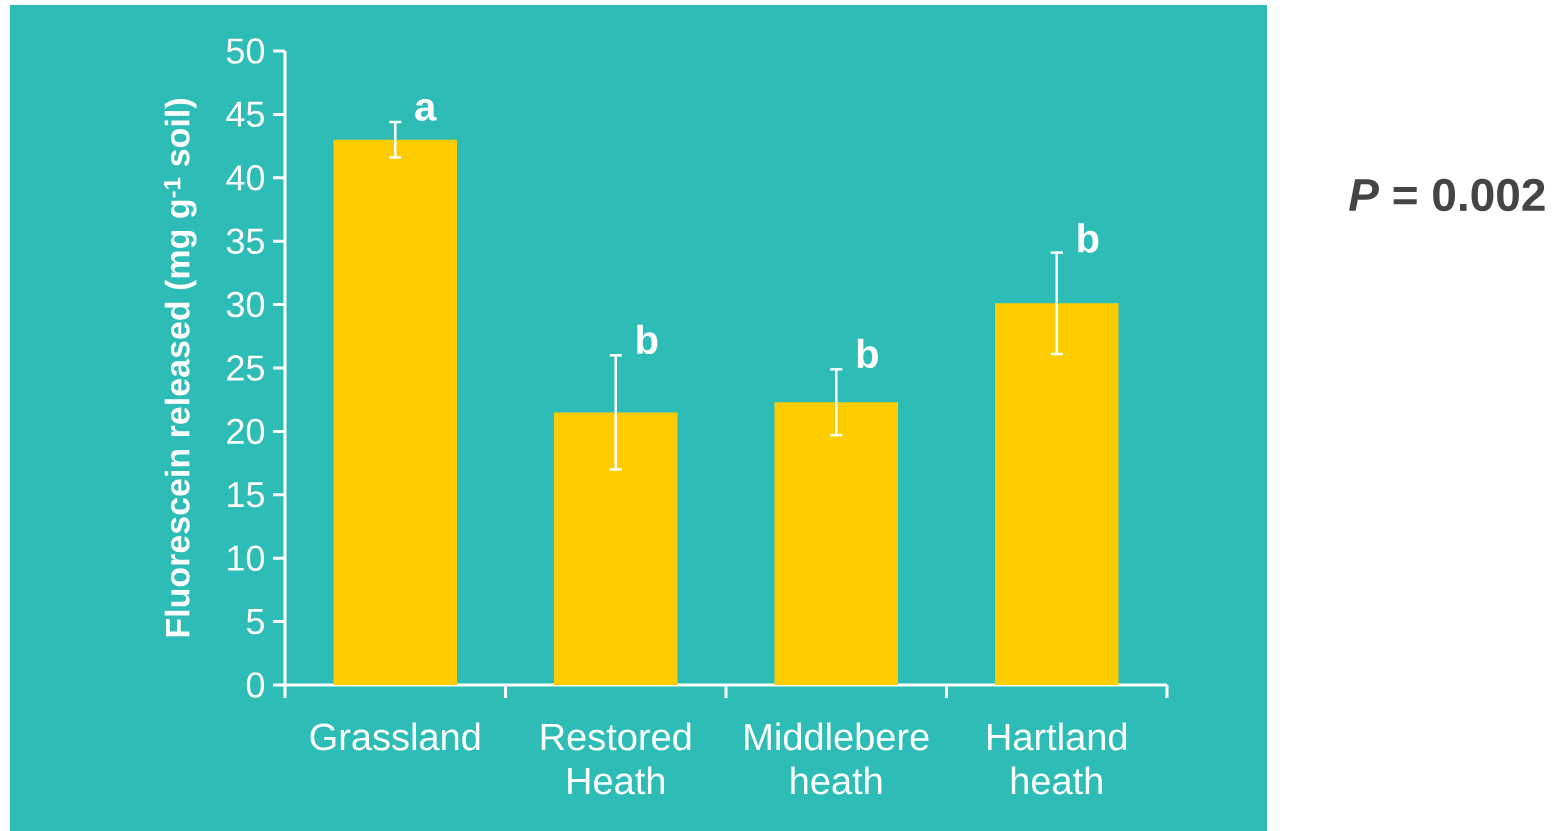 The width and height of the screenshot is (1557, 831). I want to click on y-tick-label: 30, so click(245, 304).